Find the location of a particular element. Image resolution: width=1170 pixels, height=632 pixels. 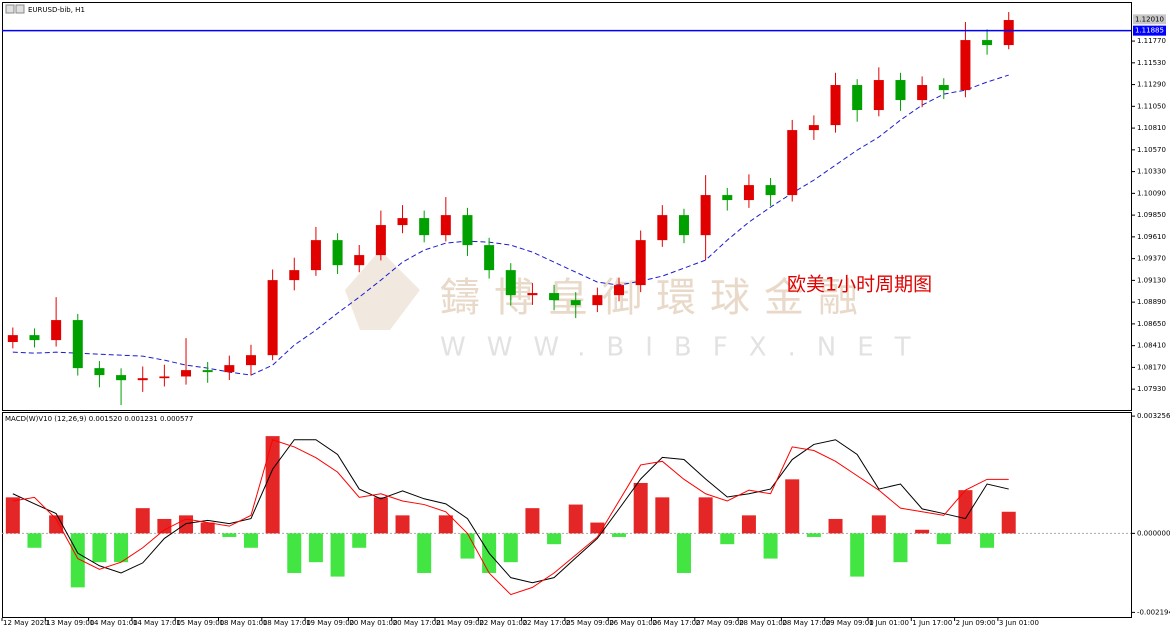

y-tick-label: 1.09610 is located at coordinates (1151, 237).